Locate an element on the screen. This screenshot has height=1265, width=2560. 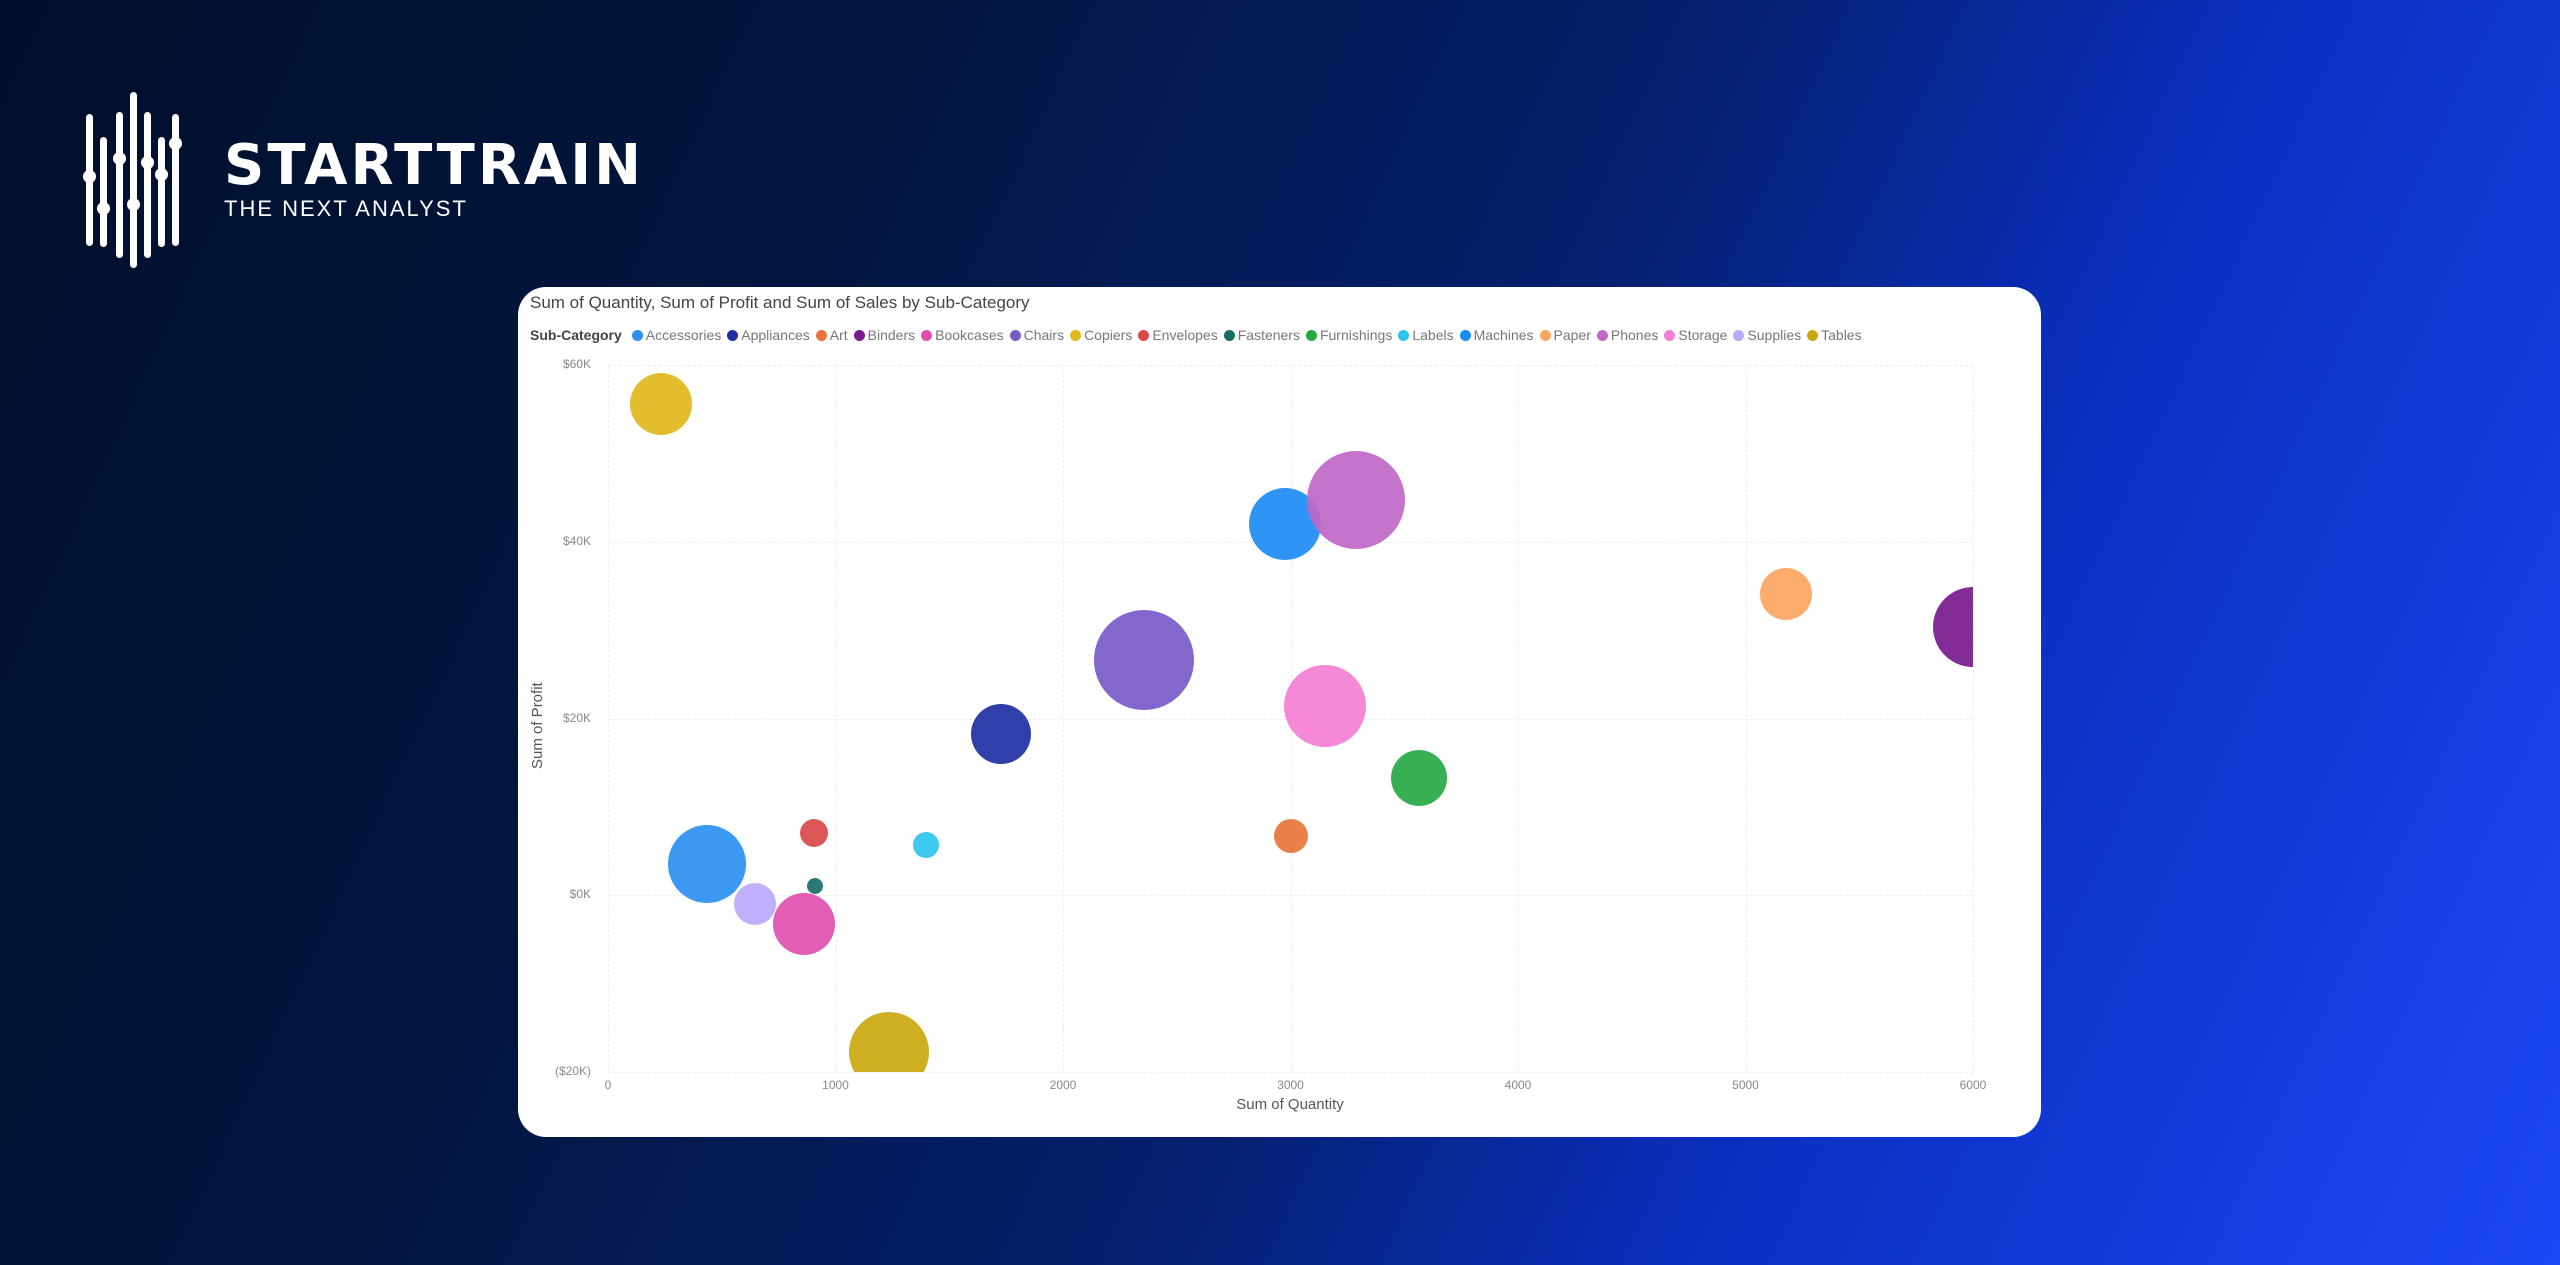
legend-label: Machines is located at coordinates (1503, 335).